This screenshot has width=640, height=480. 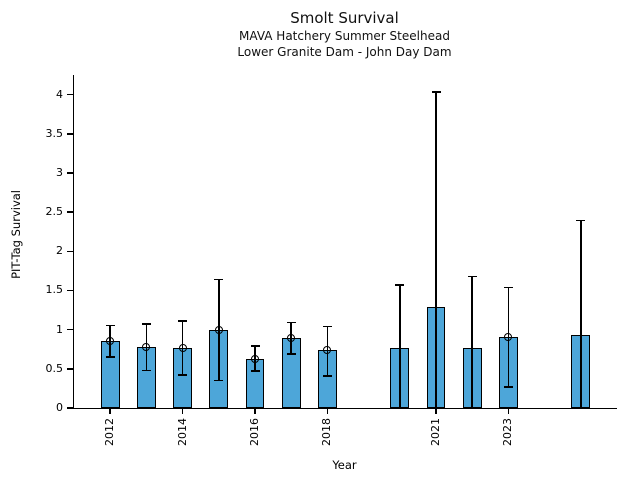 I want to click on y-axis-tick-label: 0, so click(x=59, y=407).